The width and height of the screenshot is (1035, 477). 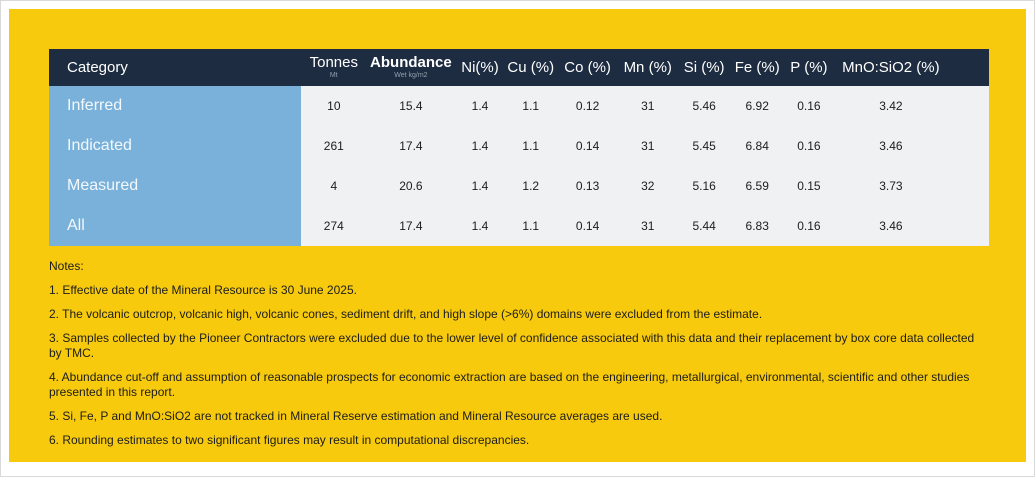 What do you see at coordinates (891, 67) in the screenshot?
I see `column-header-label: MnO:SiO2 (%)` at bounding box center [891, 67].